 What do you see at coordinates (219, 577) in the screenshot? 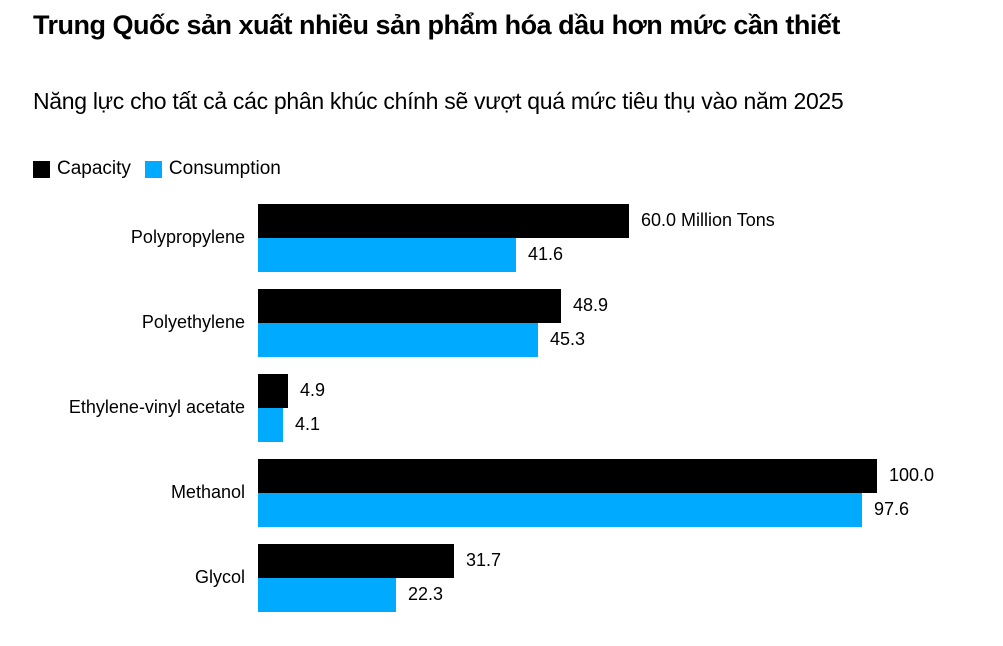
I see `category-label: Glycol` at bounding box center [219, 577].